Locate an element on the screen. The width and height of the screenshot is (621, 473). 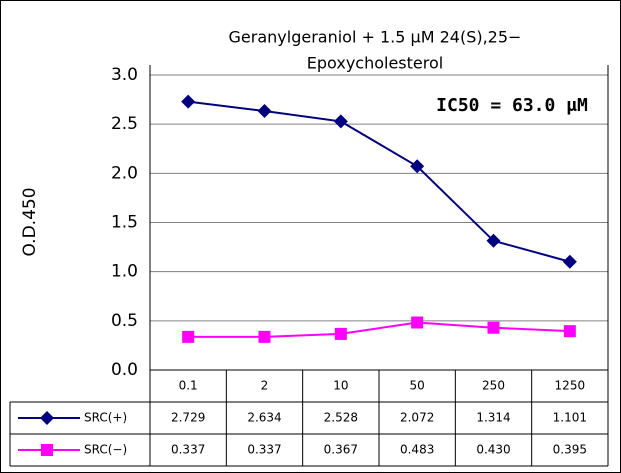
y-tick-label: 2.5 is located at coordinates (124, 124).